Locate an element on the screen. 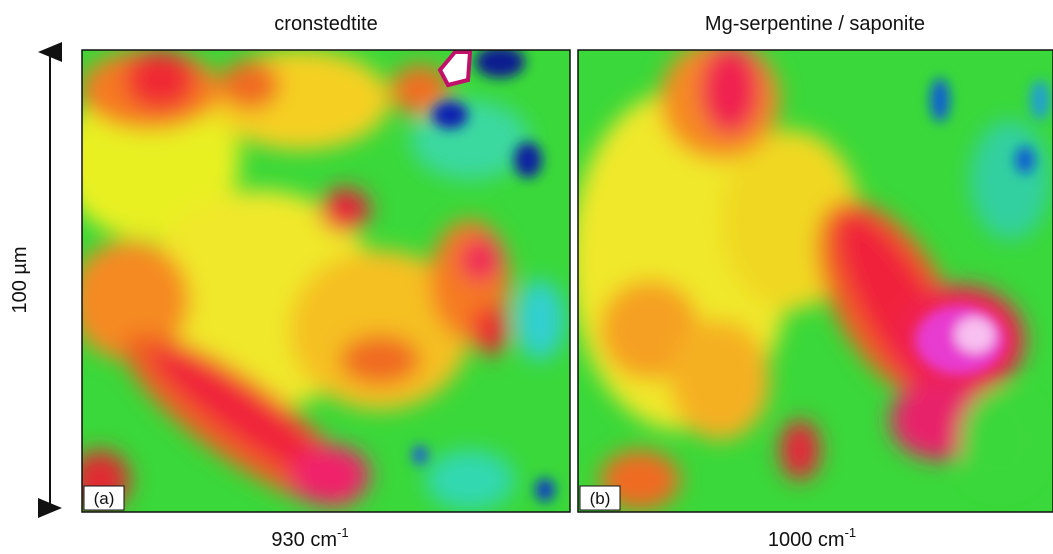  panel-label: (a) is located at coordinates (104, 498).